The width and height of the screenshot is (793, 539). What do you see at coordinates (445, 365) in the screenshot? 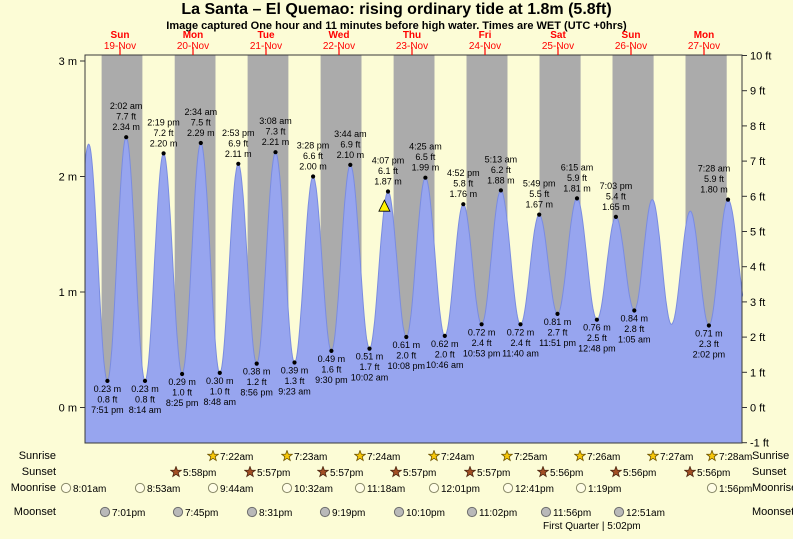
I see `low-tide-label: 10:46 am` at bounding box center [445, 365].